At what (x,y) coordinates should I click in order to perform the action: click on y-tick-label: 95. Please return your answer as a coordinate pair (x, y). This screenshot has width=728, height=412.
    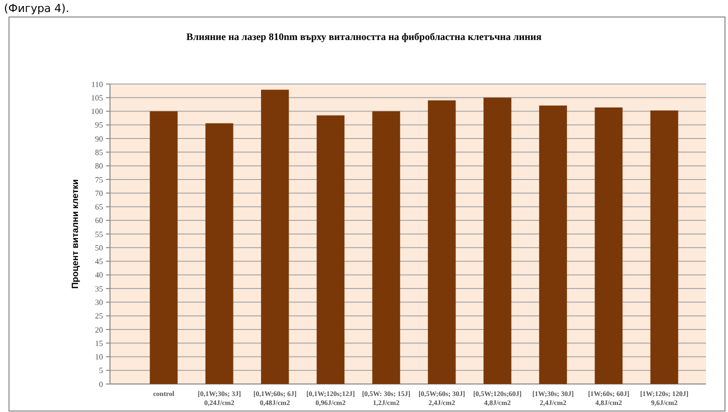
    Looking at the image, I should click on (99, 125).